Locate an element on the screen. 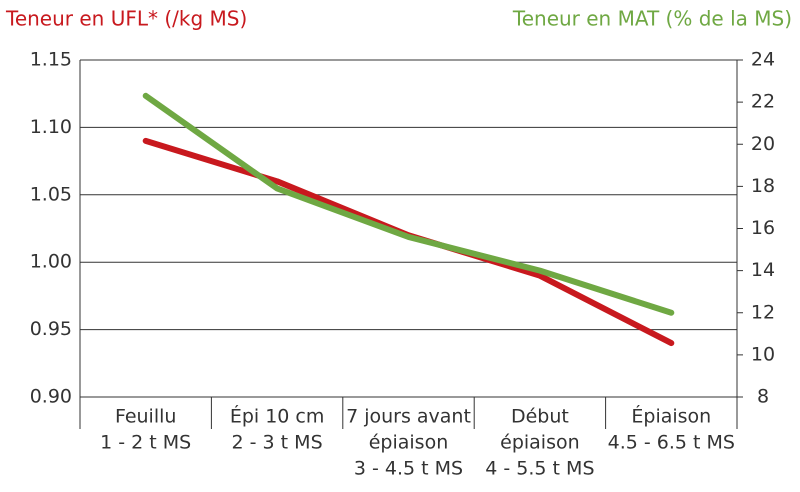  y-tick-label: 0.90 is located at coordinates (51, 397).